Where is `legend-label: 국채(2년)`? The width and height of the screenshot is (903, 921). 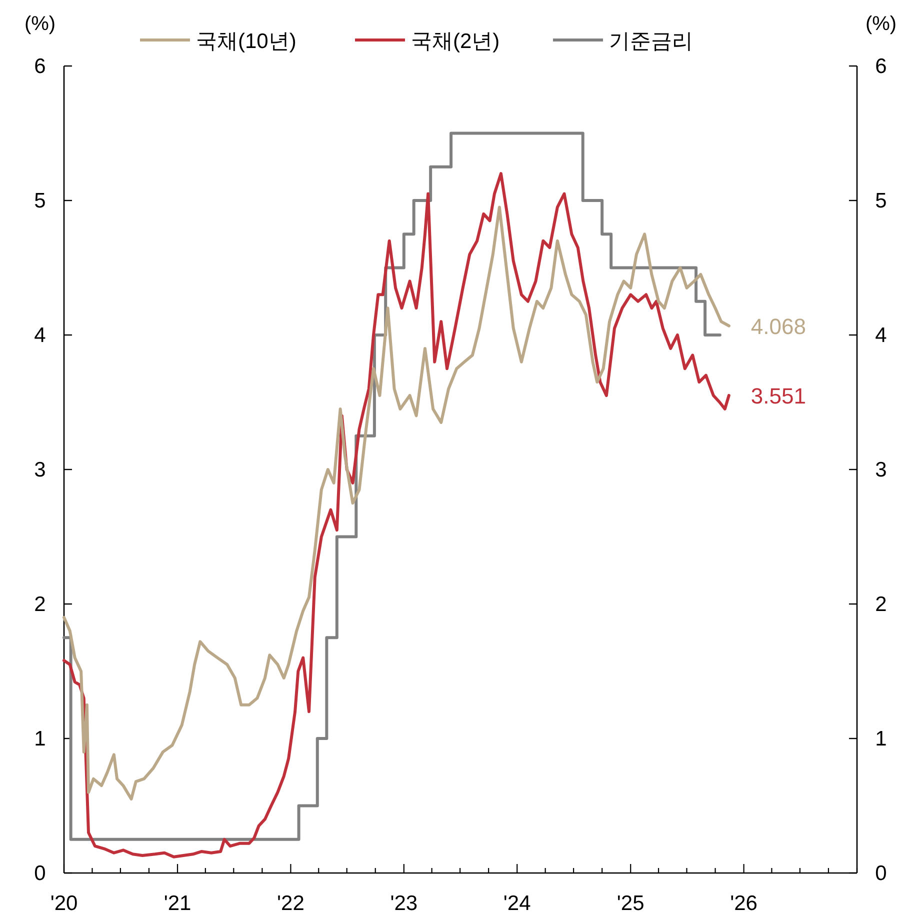 legend-label: 국채(2년) is located at coordinates (455, 41).